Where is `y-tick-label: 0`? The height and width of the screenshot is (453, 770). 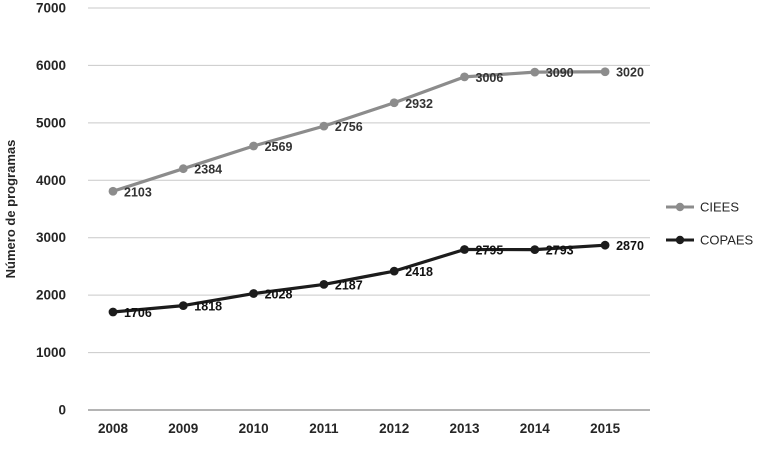
y-tick-label: 0 is located at coordinates (62, 410).